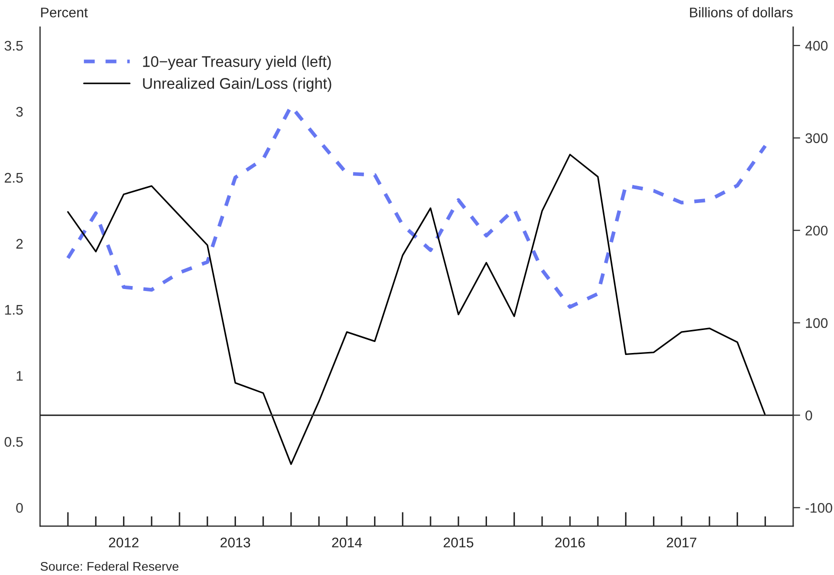 Image resolution: width=834 pixels, height=575 pixels. I want to click on y2-tick-label: 300, so click(816, 138).